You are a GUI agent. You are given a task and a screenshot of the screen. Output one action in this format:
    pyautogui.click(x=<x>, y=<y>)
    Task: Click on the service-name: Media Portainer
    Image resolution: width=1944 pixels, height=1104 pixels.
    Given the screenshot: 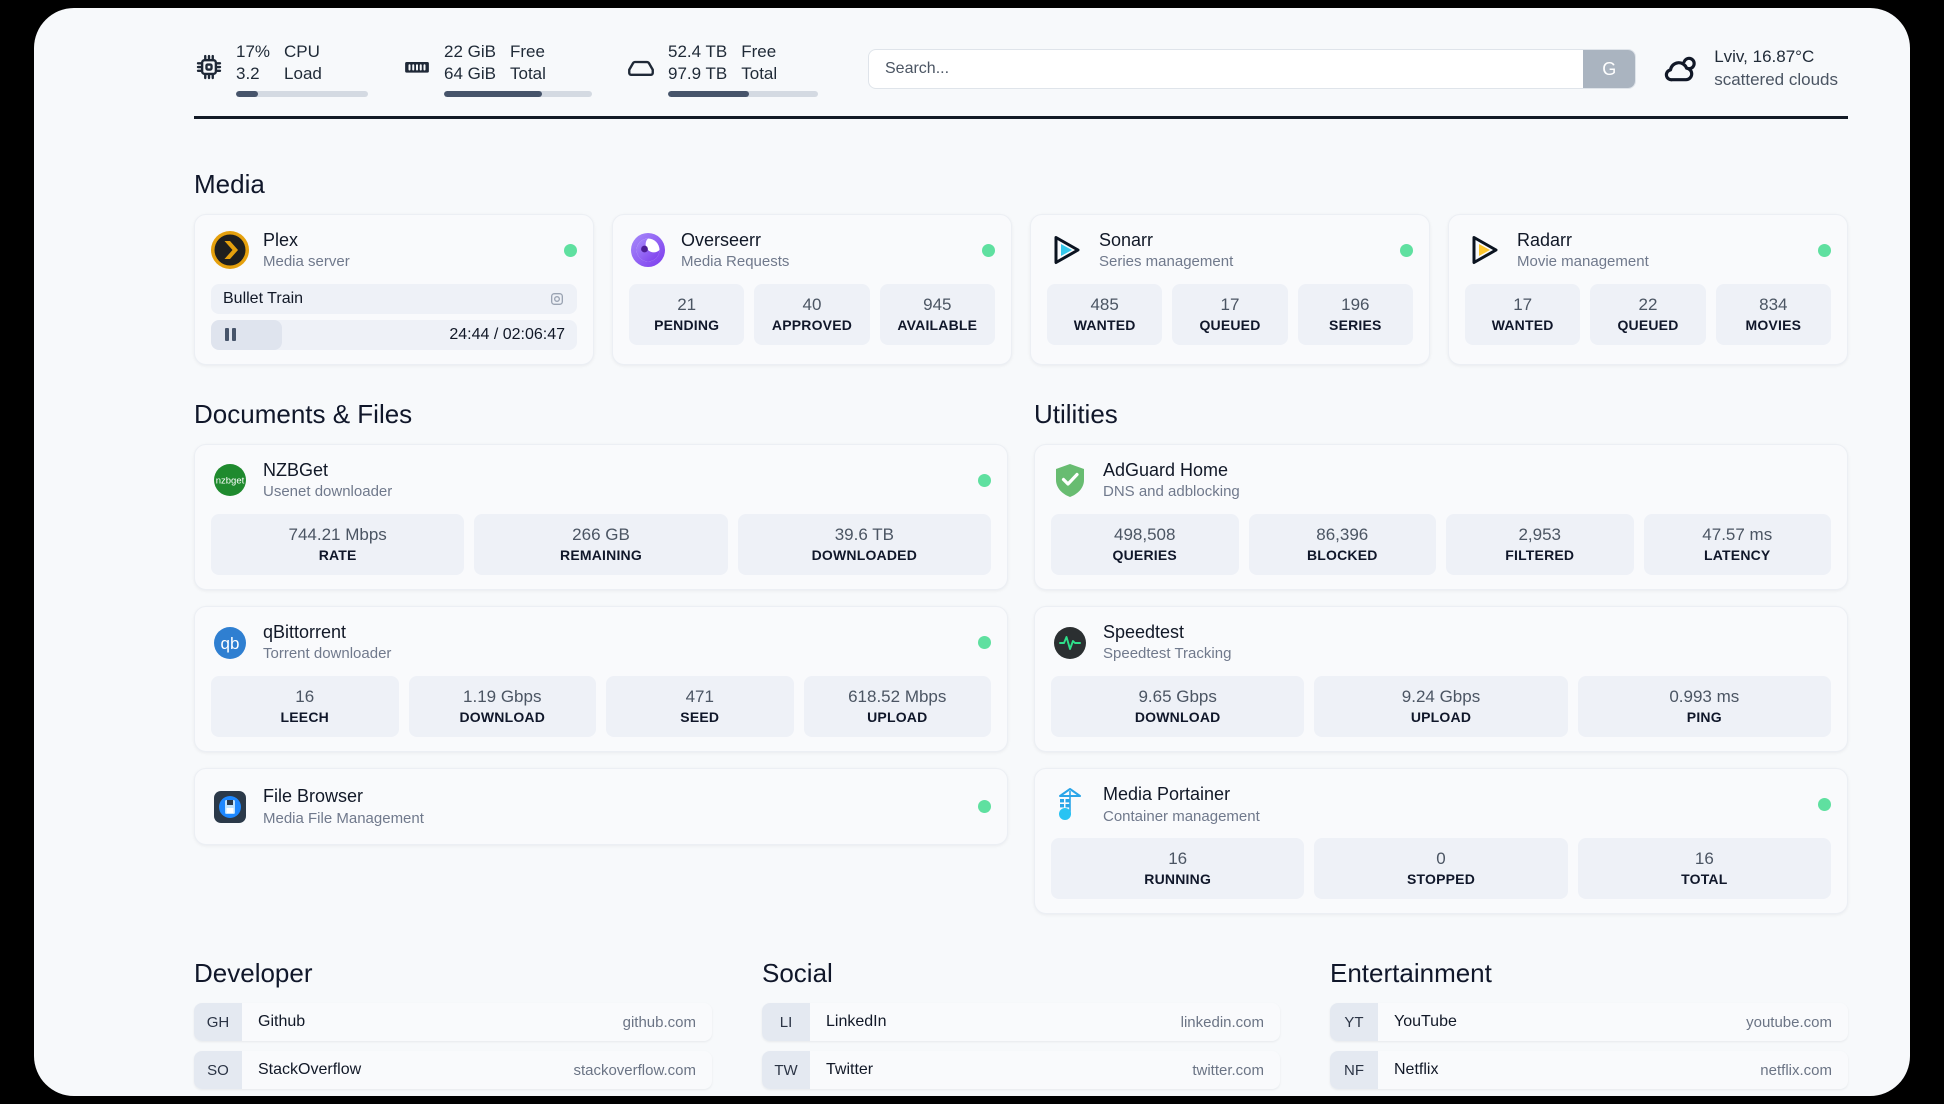 What is the action you would take?
    pyautogui.click(x=1167, y=794)
    